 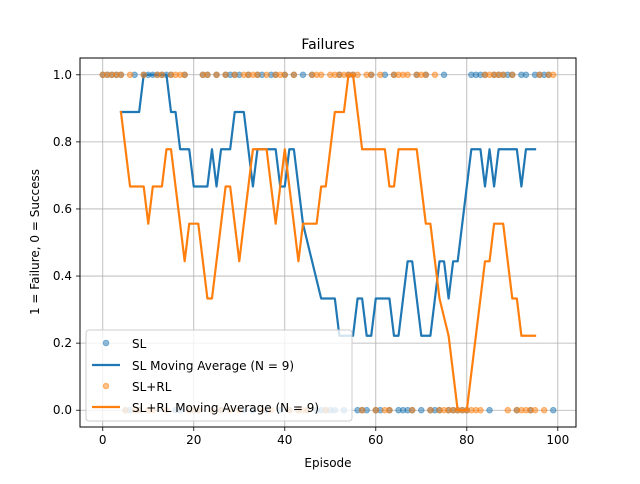 I want to click on legend-label-sl-rl-moving-average: SL+RL Moving Average (N = 9), so click(x=225, y=408).